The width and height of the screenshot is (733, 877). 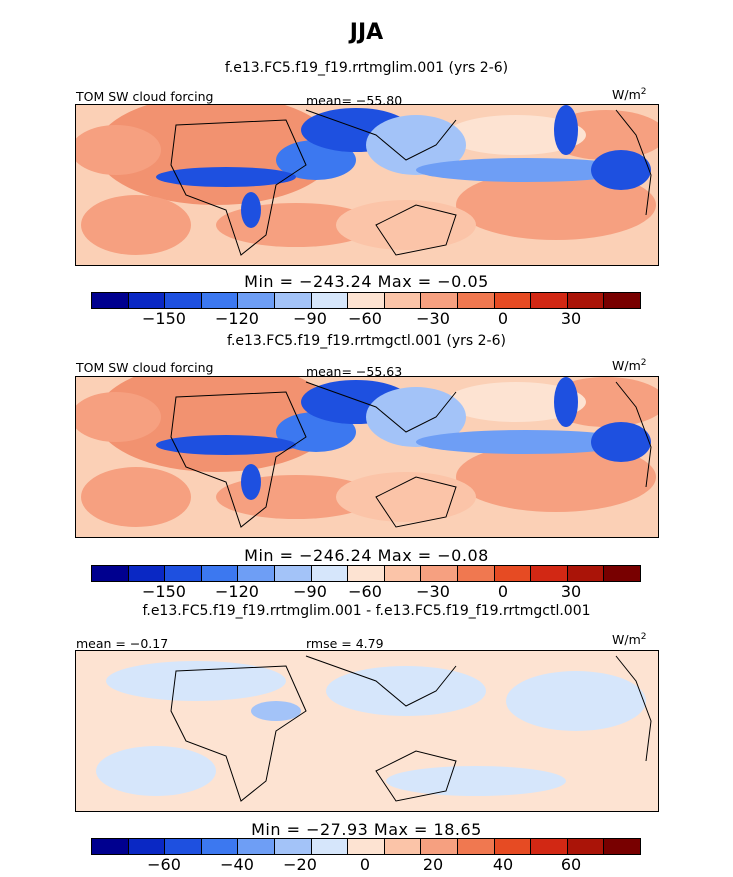 I want to click on panel-3-tick: 60, so click(x=571, y=864).